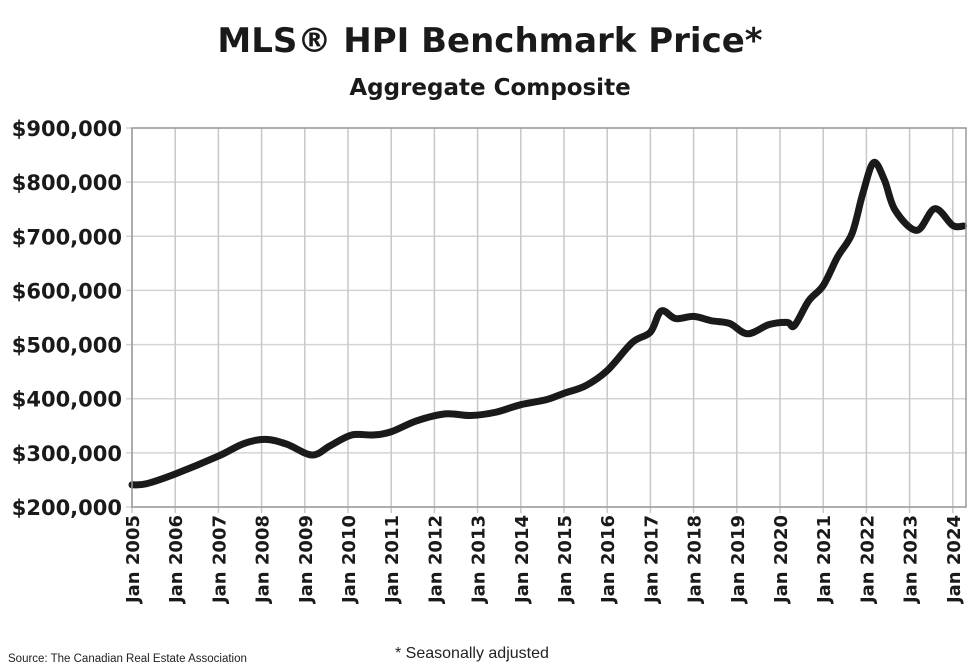 The height and width of the screenshot is (671, 980). Describe the element at coordinates (67, 508) in the screenshot. I see `y-tick-label: $200,000` at that location.